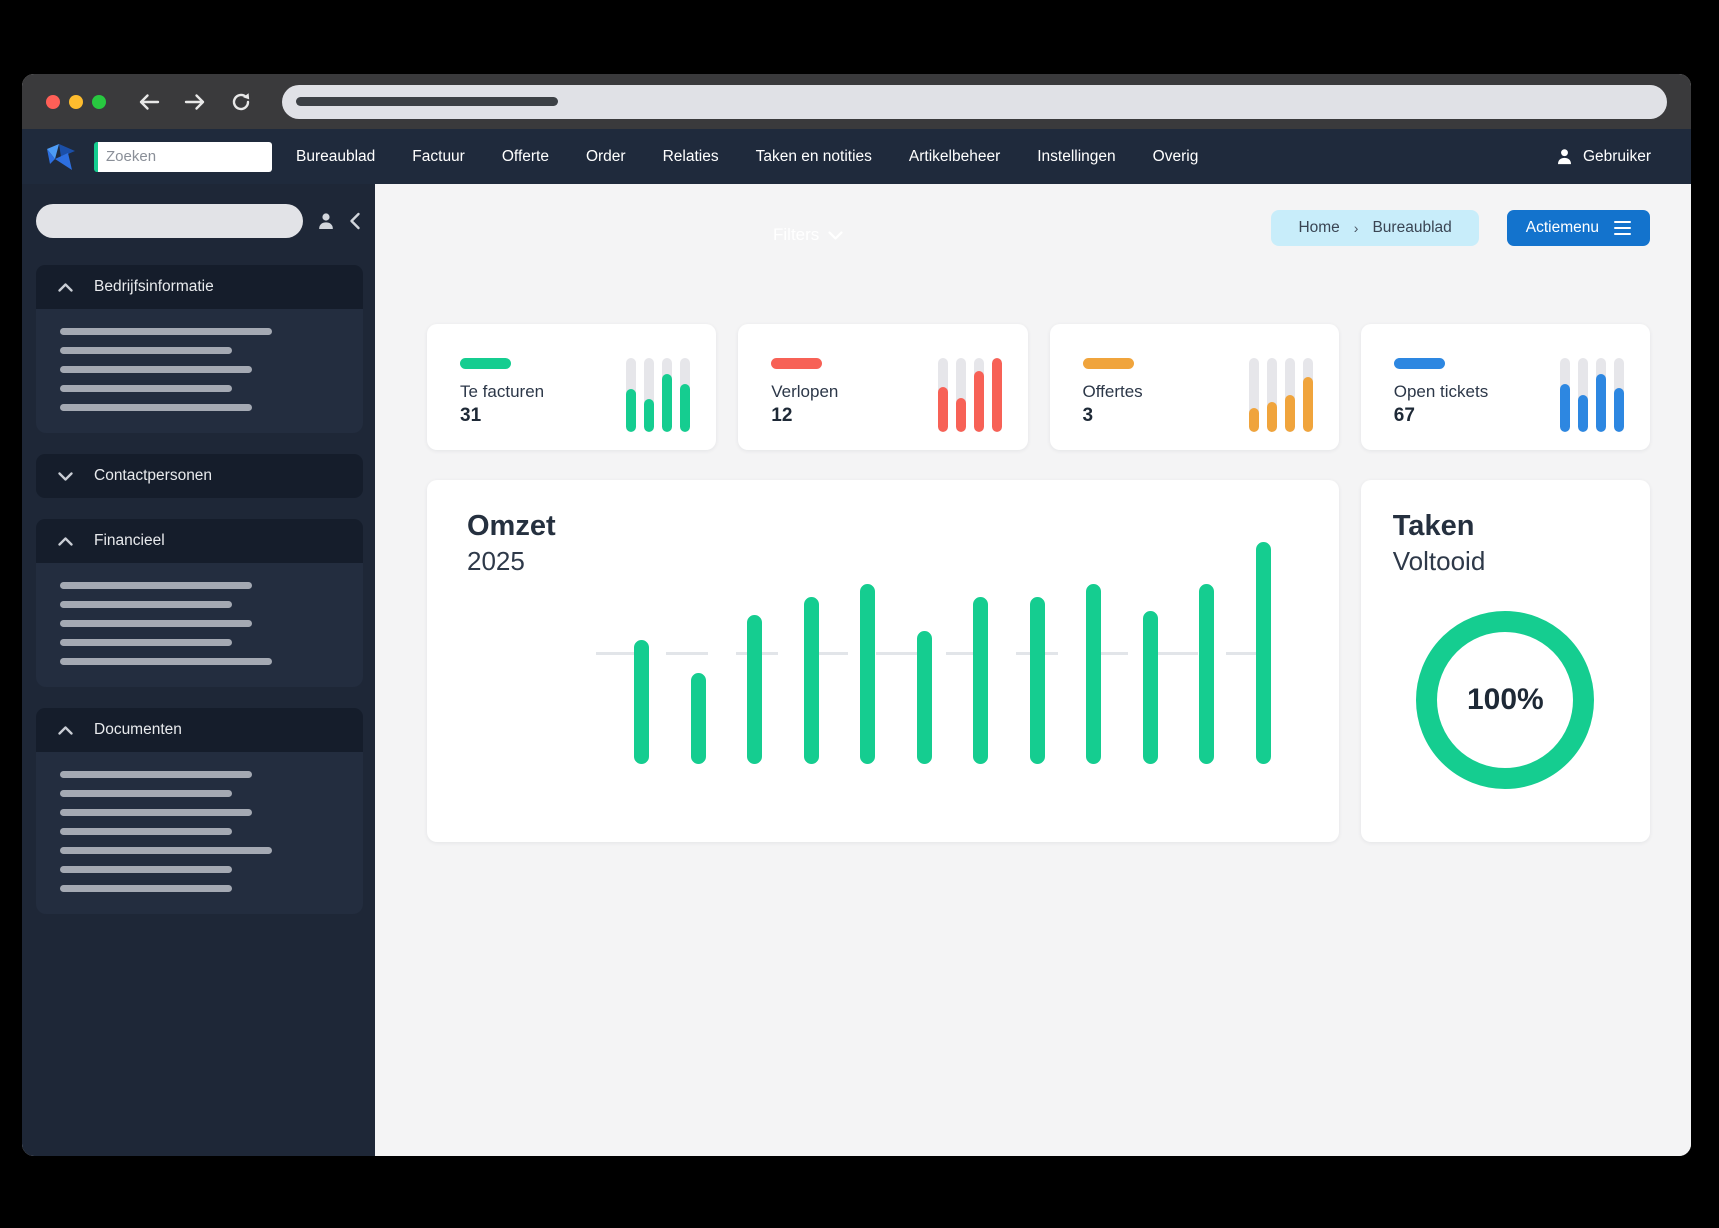 Image resolution: width=1719 pixels, height=1228 pixels. I want to click on action-menu-button: Actiemenu, so click(1578, 228).